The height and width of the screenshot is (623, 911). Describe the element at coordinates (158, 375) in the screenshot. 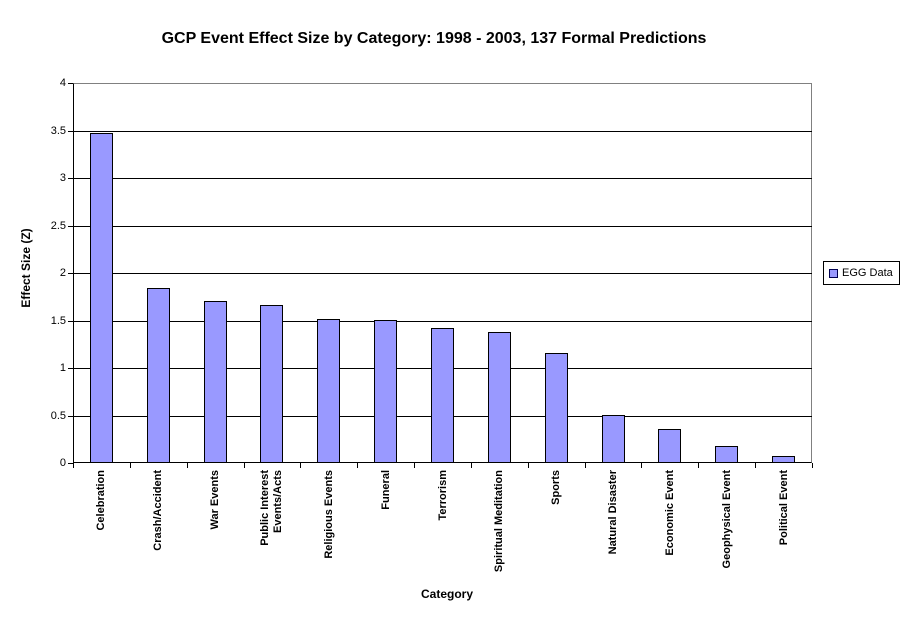

I see `bar-crash-accident` at that location.